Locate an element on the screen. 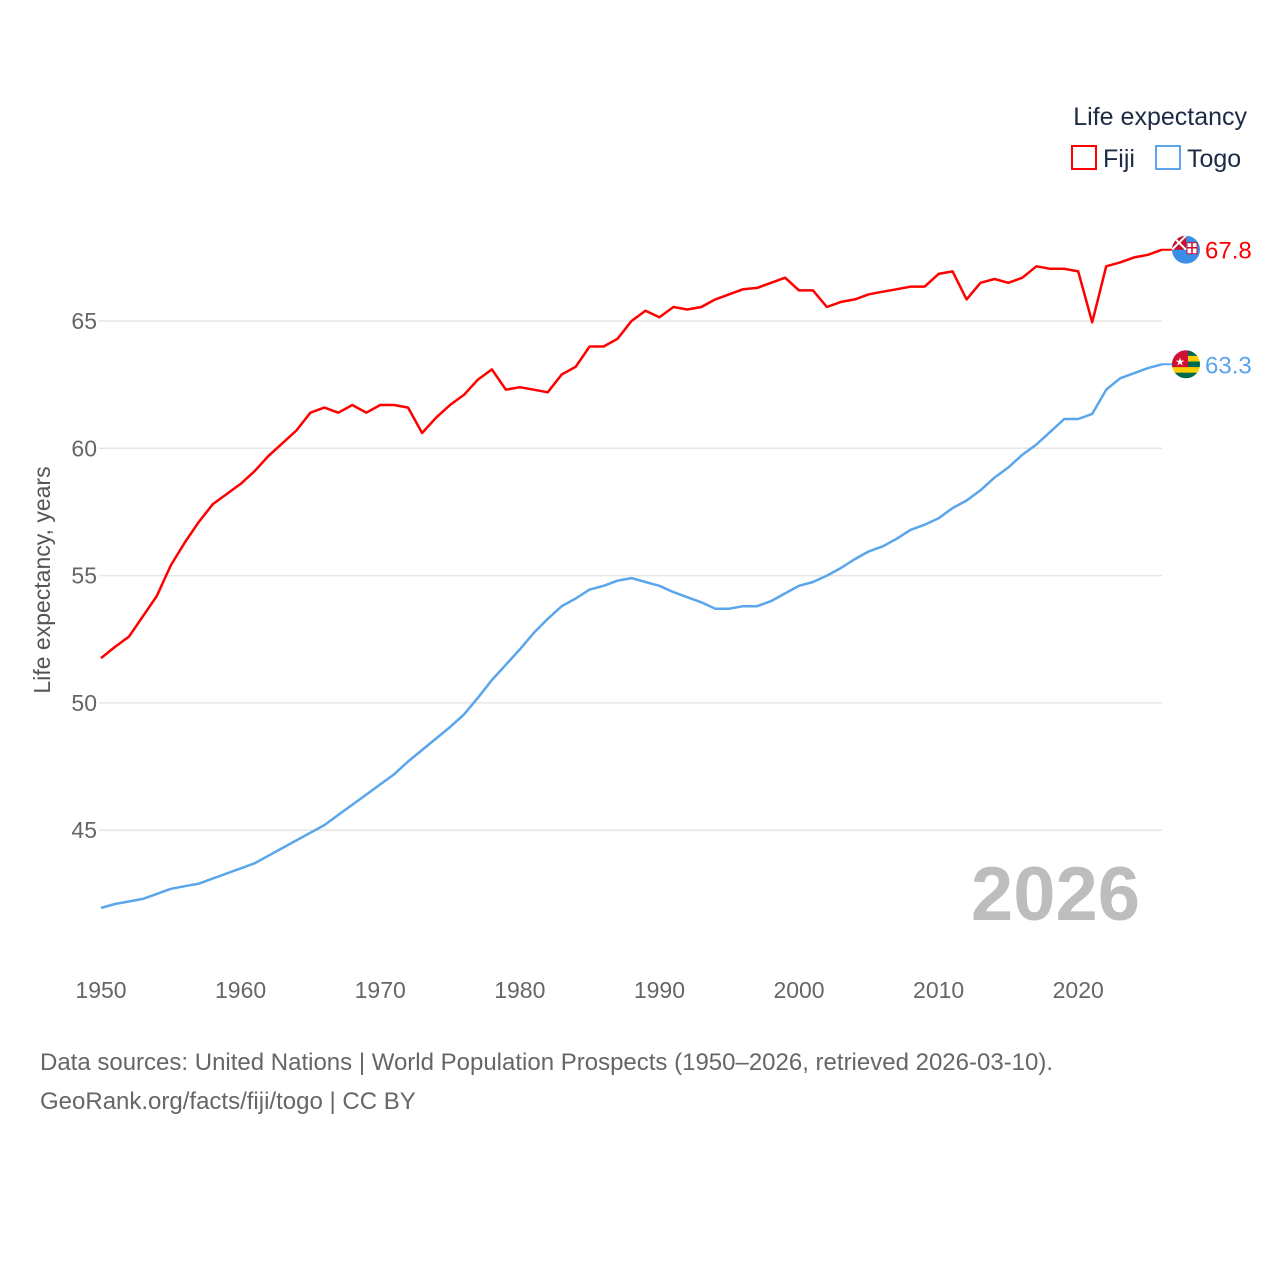  x-tick-label: 1990 is located at coordinates (659, 990).